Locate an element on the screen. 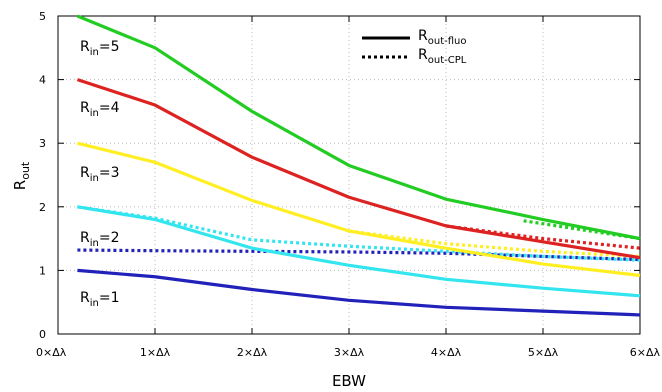  x-tick-label: 4×Δλ is located at coordinates (446, 352).